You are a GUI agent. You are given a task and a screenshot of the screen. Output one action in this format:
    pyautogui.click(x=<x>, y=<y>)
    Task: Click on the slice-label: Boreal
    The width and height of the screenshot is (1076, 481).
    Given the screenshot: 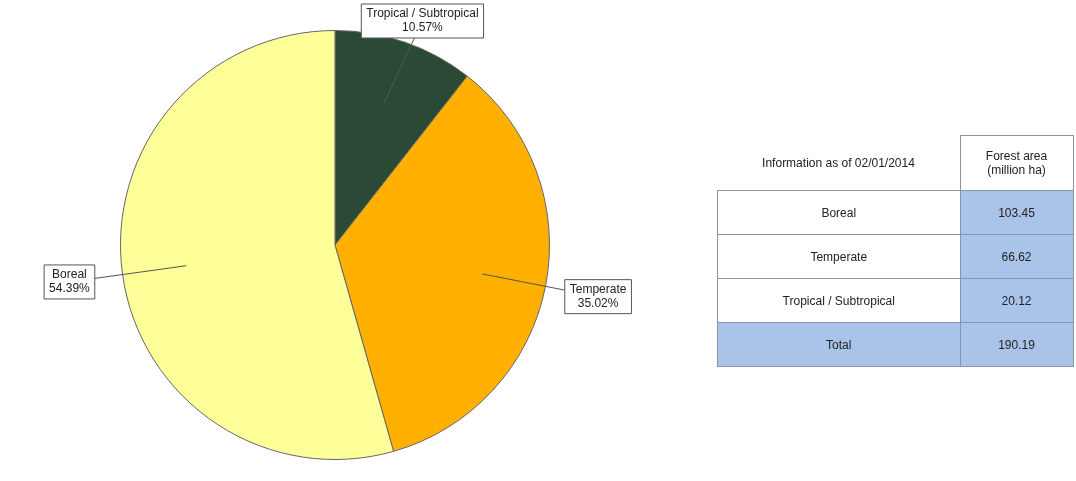 What is the action you would take?
    pyautogui.click(x=69, y=274)
    